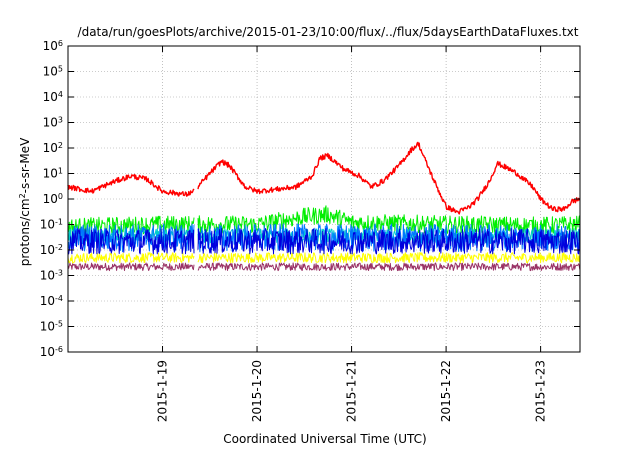 The width and height of the screenshot is (640, 452). What do you see at coordinates (257, 391) in the screenshot?
I see `x-tick-label: 2015-1-20` at bounding box center [257, 391].